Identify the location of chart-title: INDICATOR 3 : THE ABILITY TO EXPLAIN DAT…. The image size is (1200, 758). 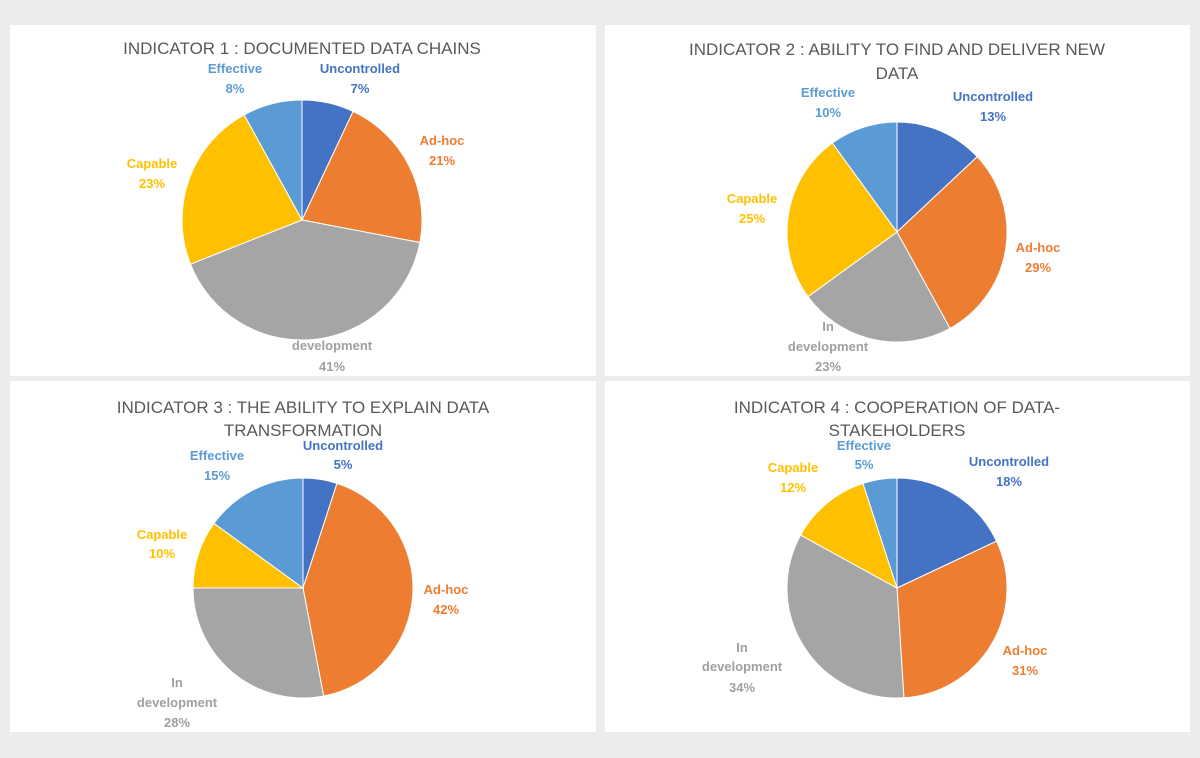
(303, 407).